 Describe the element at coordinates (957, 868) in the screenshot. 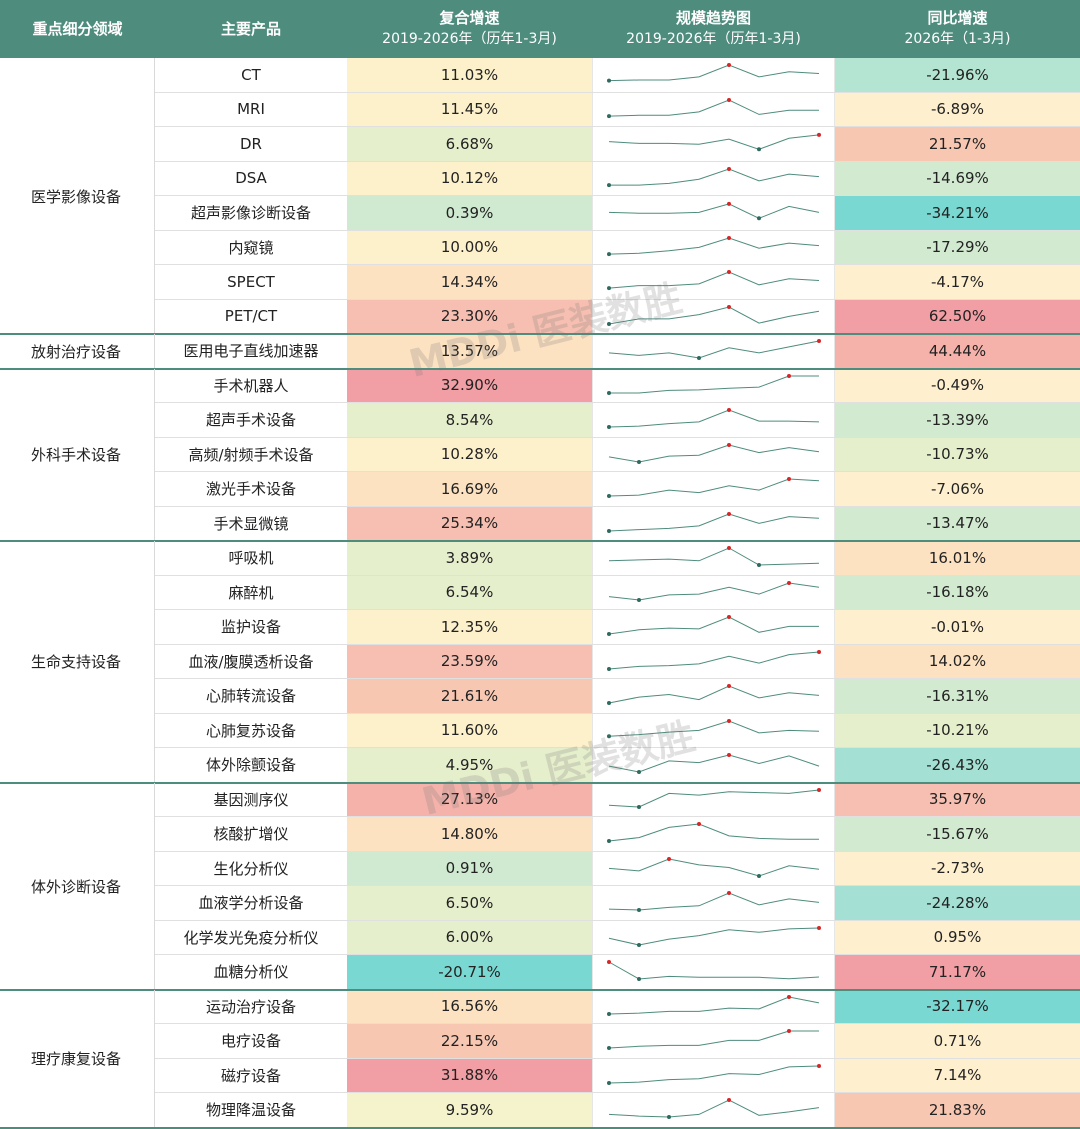

I see `yoy-value: -2.73%` at that location.